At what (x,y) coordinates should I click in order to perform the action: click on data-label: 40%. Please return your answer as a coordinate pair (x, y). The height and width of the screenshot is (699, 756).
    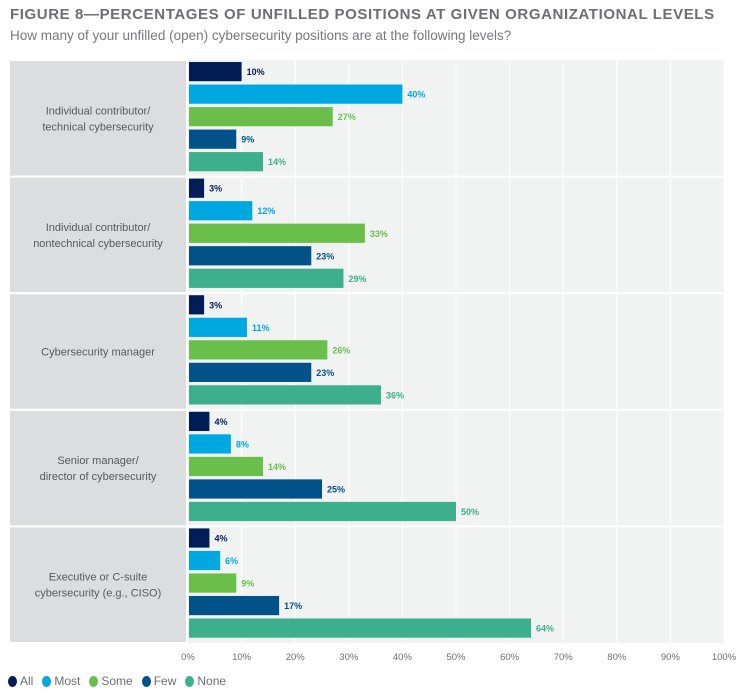
    Looking at the image, I should click on (416, 95).